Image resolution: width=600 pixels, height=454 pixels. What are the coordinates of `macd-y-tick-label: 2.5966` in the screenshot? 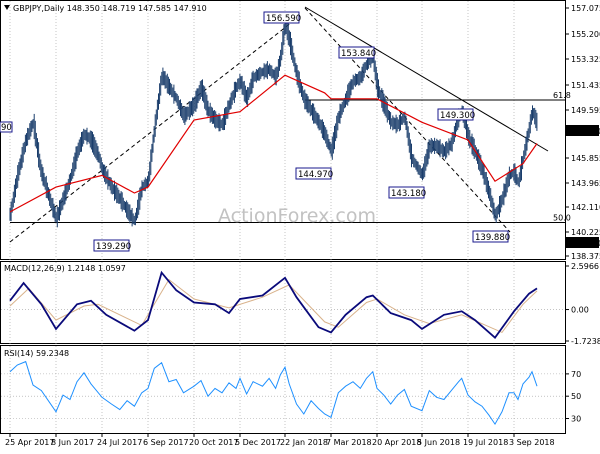 It's located at (585, 266).